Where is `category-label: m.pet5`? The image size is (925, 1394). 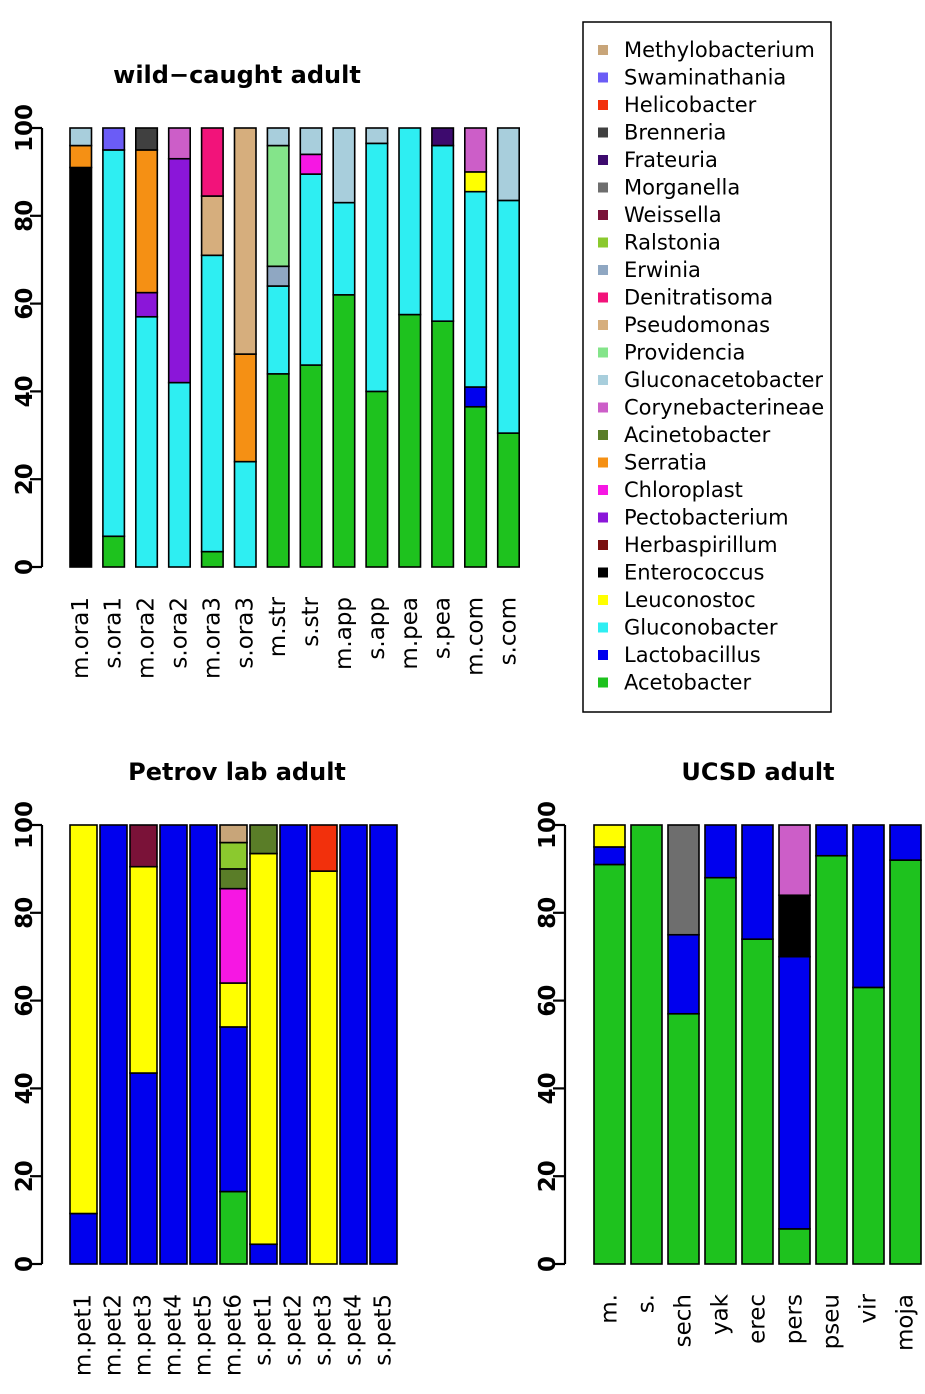
category-label: m.pet5 is located at coordinates (204, 1335).